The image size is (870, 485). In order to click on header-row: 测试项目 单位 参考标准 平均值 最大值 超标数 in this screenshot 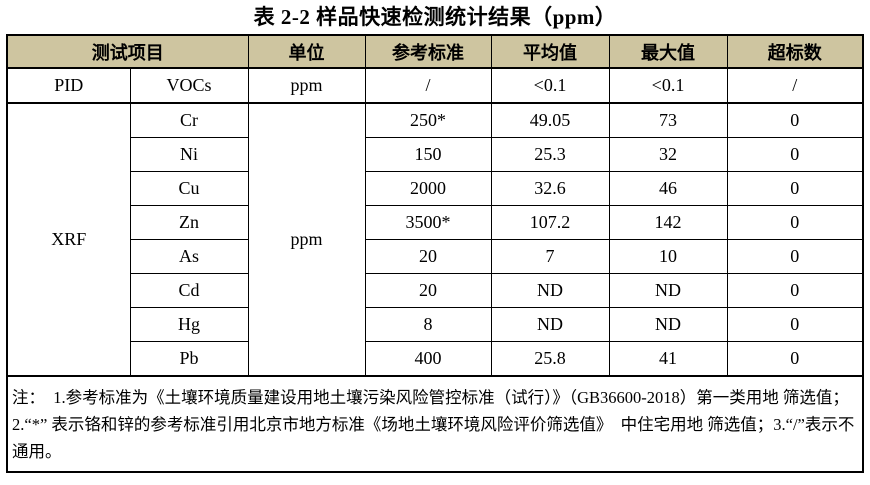, I will do `click(435, 51)`.